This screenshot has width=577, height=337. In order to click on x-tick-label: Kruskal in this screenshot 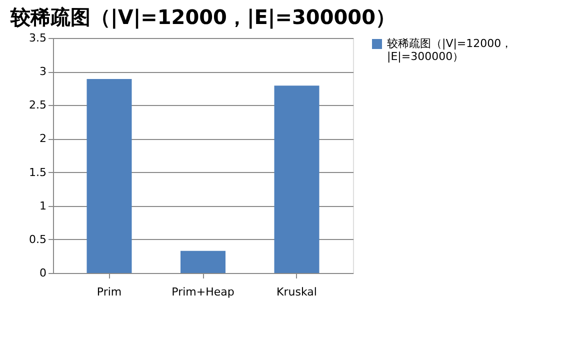, I will do `click(296, 292)`.